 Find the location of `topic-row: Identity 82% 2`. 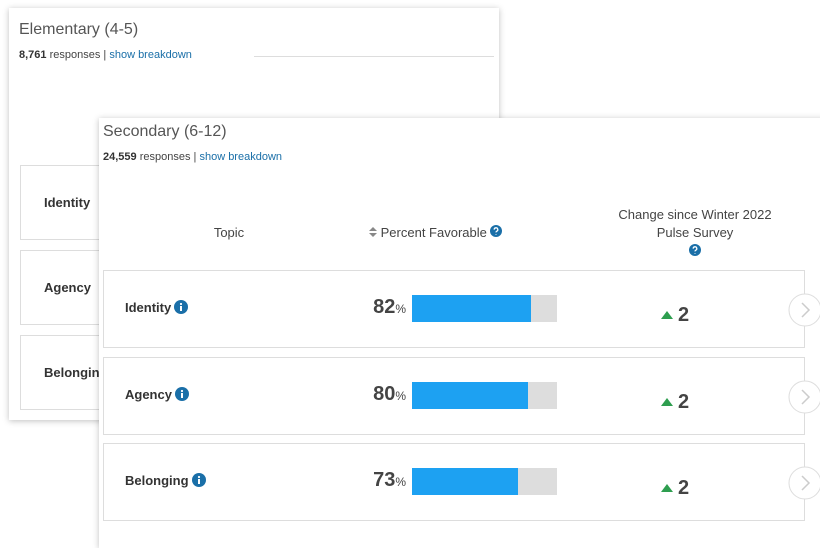

topic-row: Identity 82% 2 is located at coordinates (461, 309).